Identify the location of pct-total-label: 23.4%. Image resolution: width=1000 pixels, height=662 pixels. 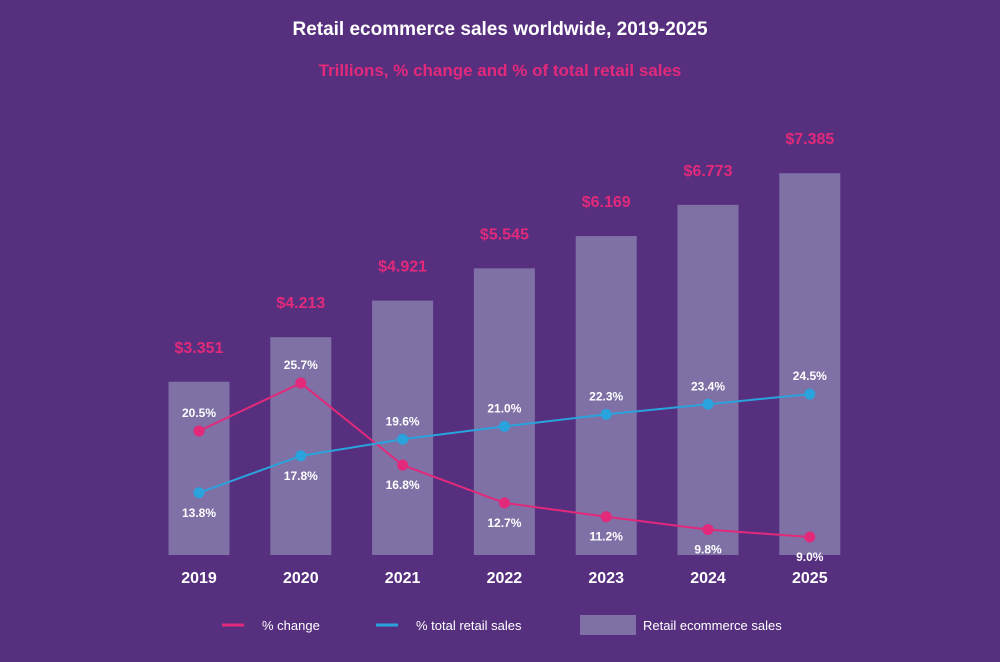
(708, 386).